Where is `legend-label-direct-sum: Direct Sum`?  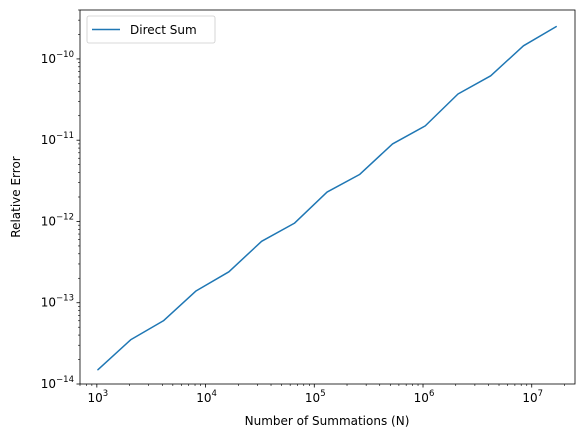
legend-label-direct-sum: Direct Sum is located at coordinates (163, 30).